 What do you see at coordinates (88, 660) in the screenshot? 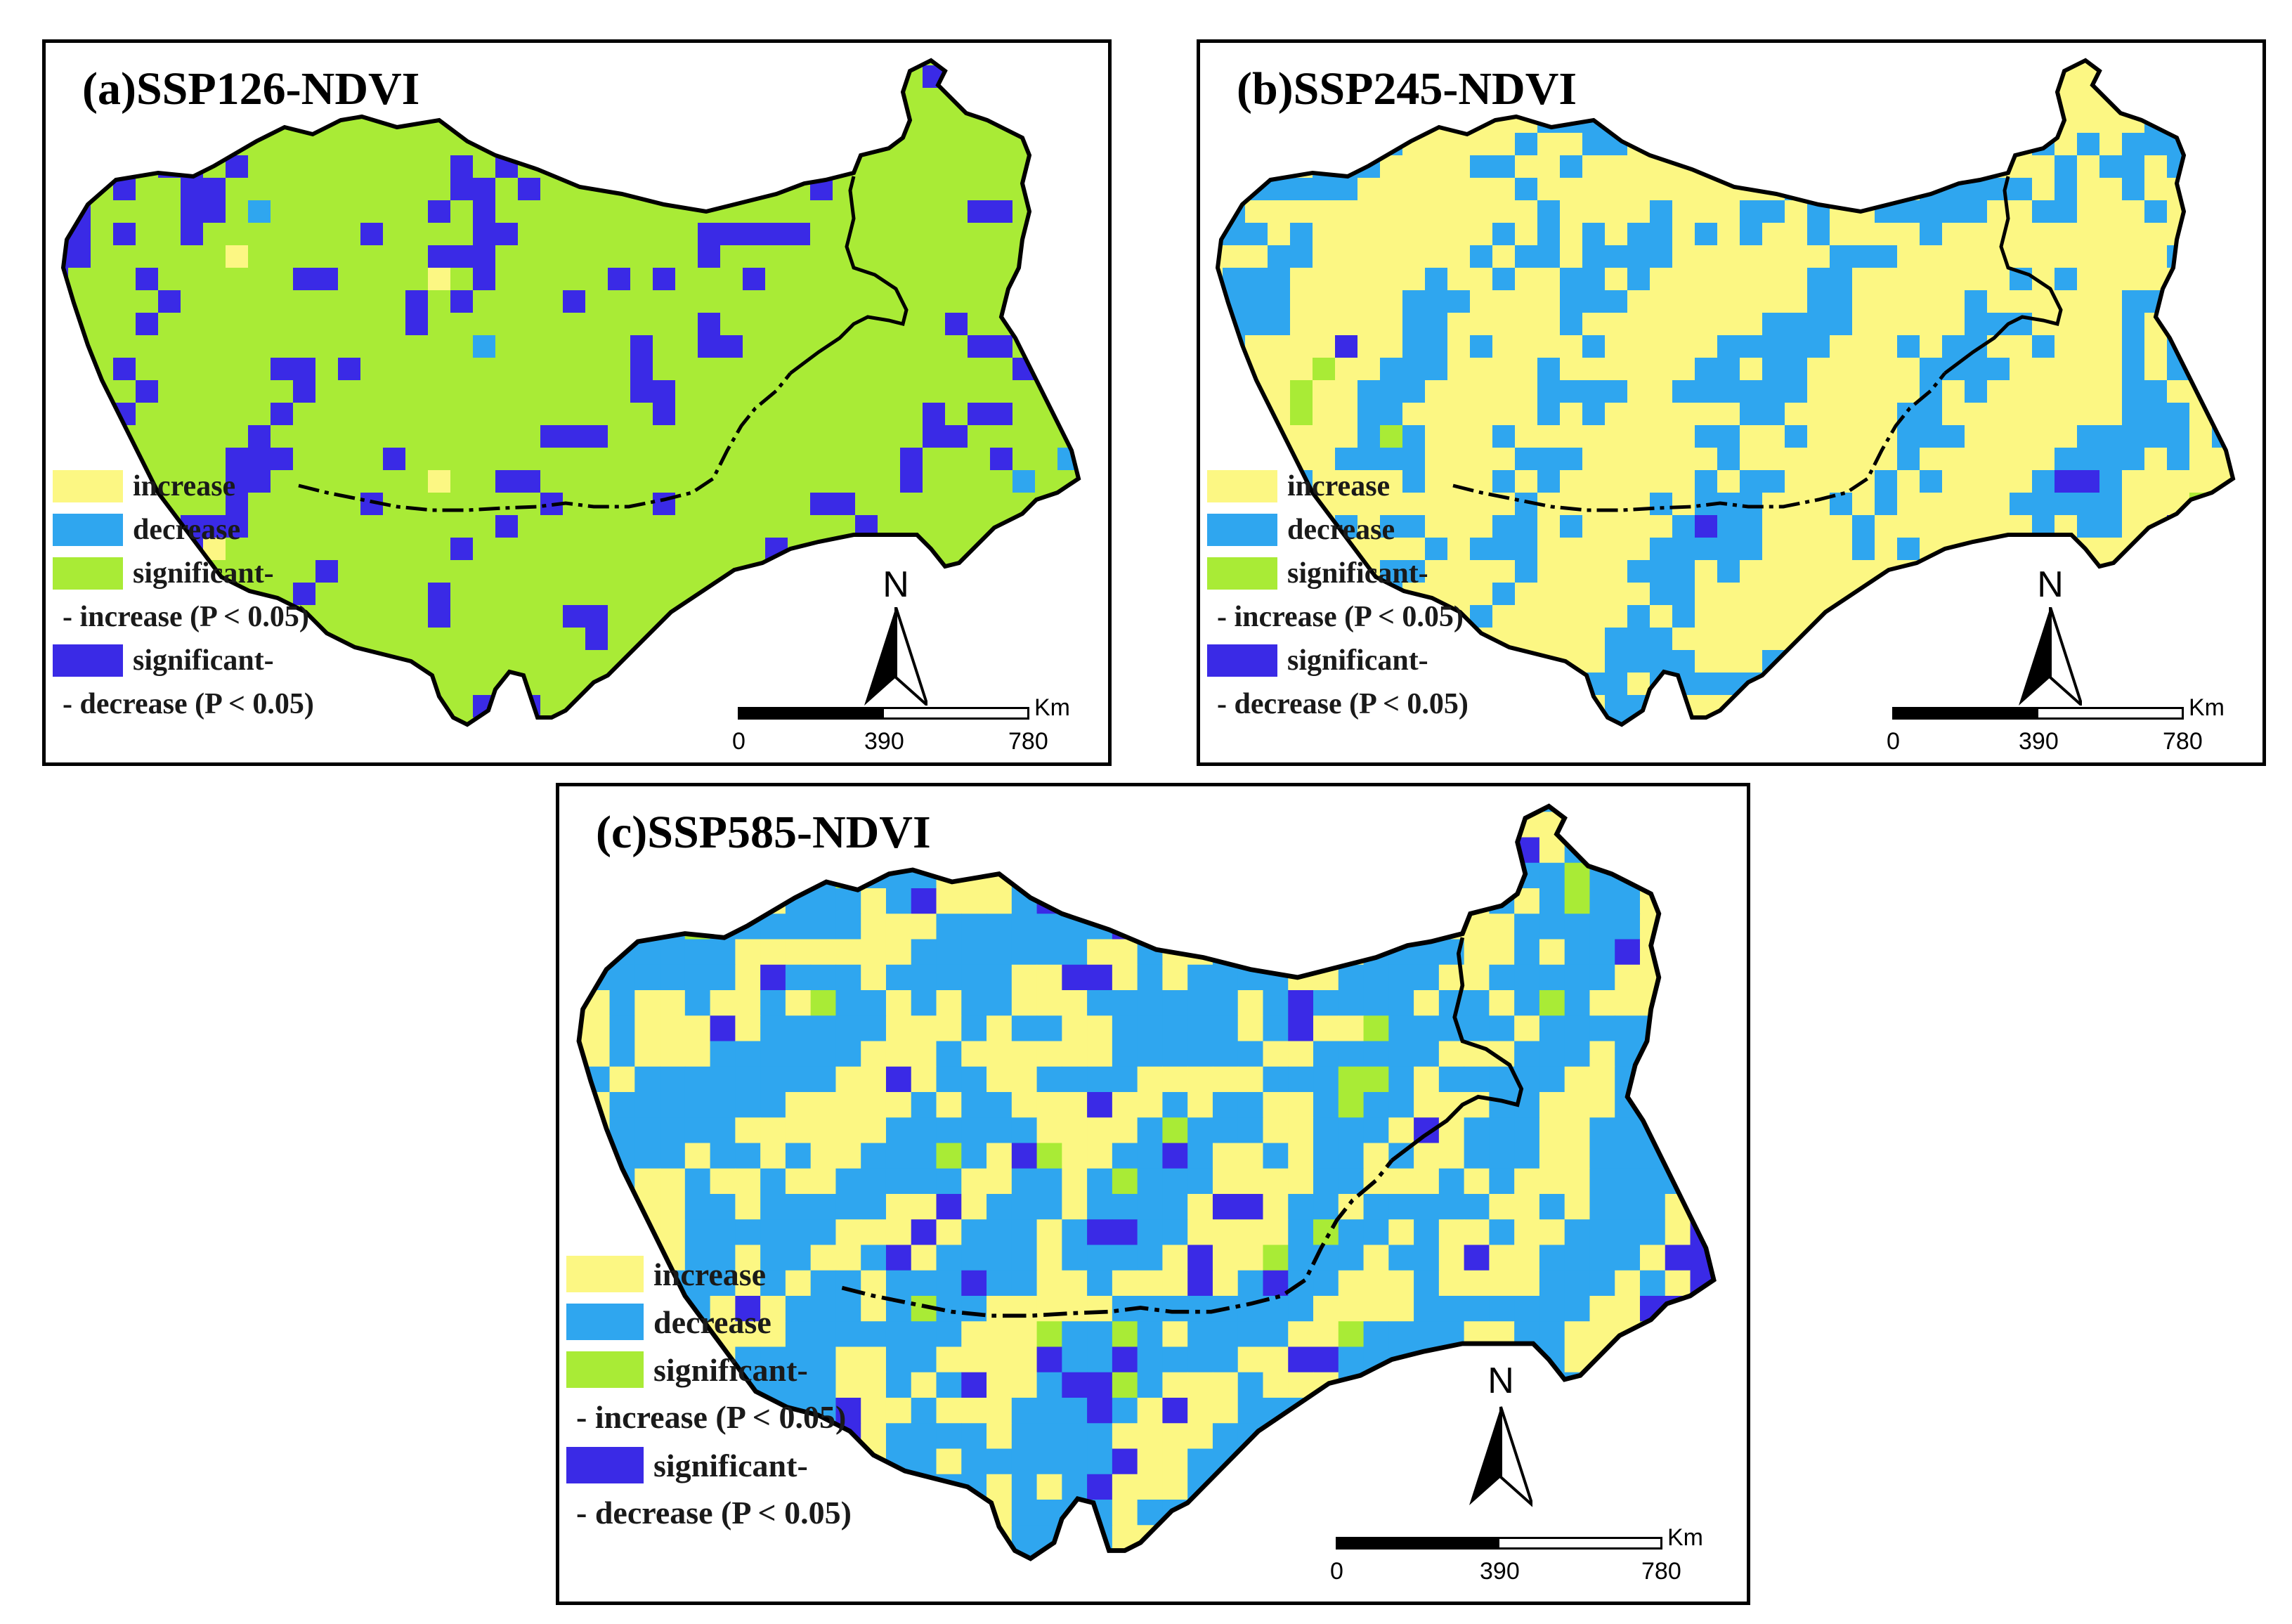
I see `legend-swatch-sig-decrease` at bounding box center [88, 660].